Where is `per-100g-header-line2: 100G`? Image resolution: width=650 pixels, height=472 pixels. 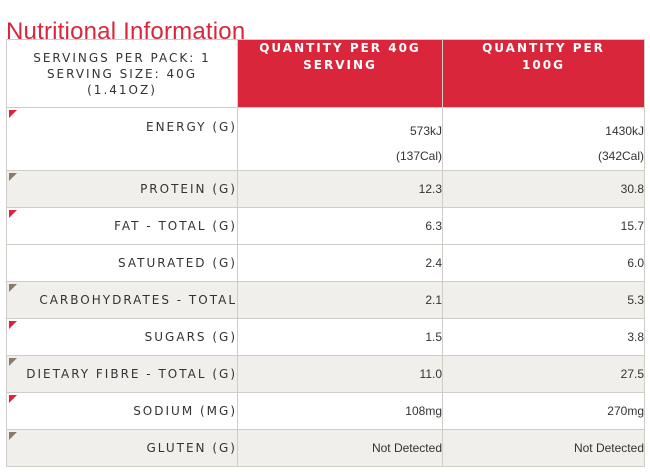 per-100g-header-line2: 100G is located at coordinates (543, 65).